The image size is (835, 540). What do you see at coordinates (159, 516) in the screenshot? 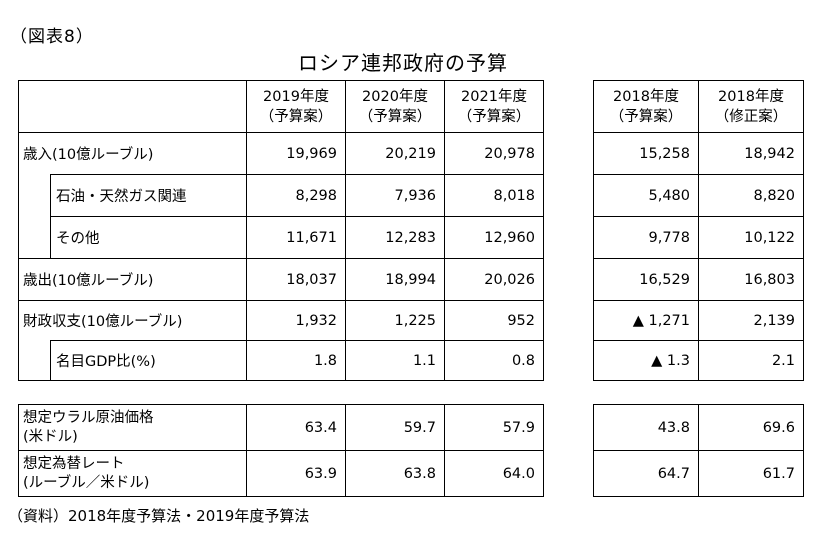
I see `source-note: （資料）2018年度予算法・2019年度予算法` at bounding box center [159, 516].